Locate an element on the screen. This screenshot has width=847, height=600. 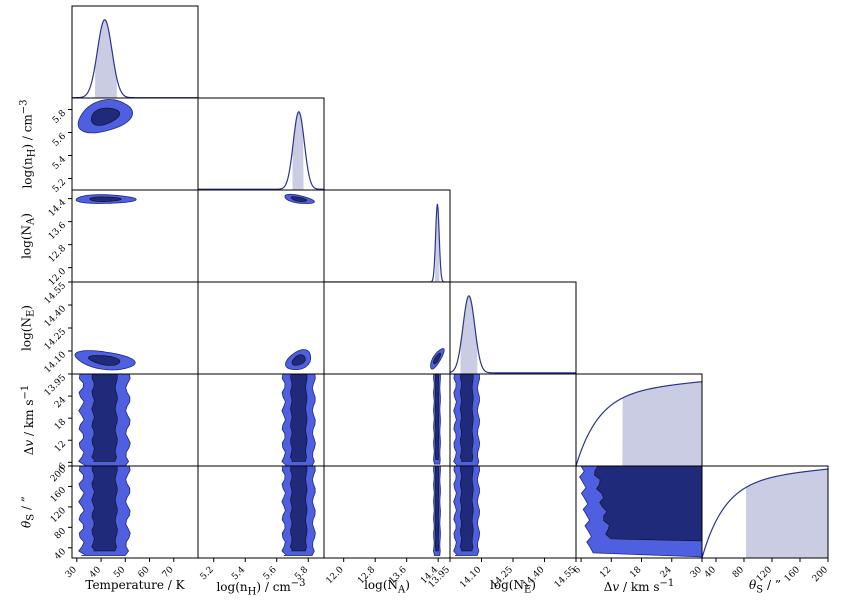
x-axis-label-NA: log(NA) is located at coordinates (387, 587).